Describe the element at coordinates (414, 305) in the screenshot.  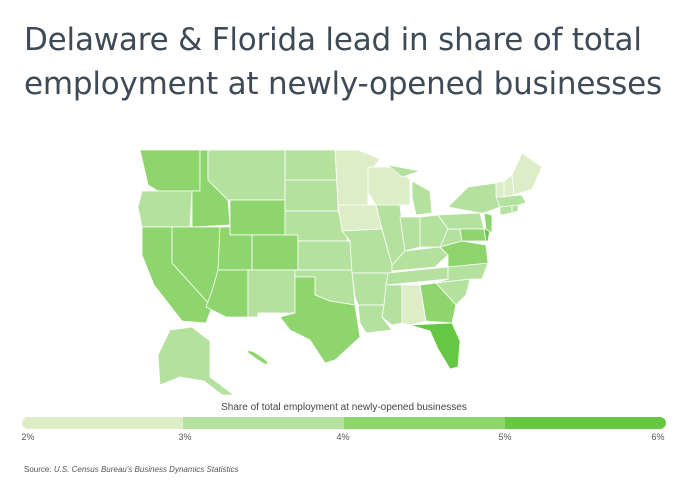
I see `state-al` at that location.